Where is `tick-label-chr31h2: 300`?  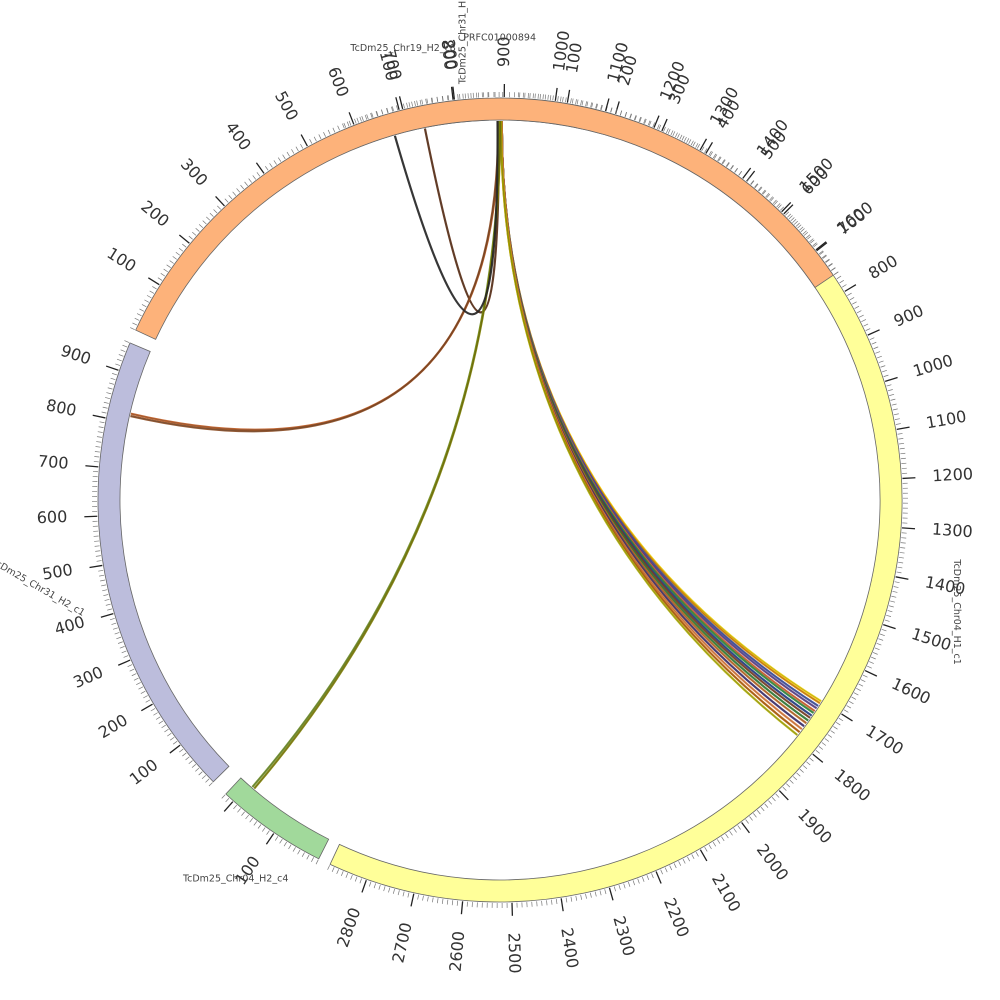
tick-label-chr31h2: 300 is located at coordinates (88, 677).